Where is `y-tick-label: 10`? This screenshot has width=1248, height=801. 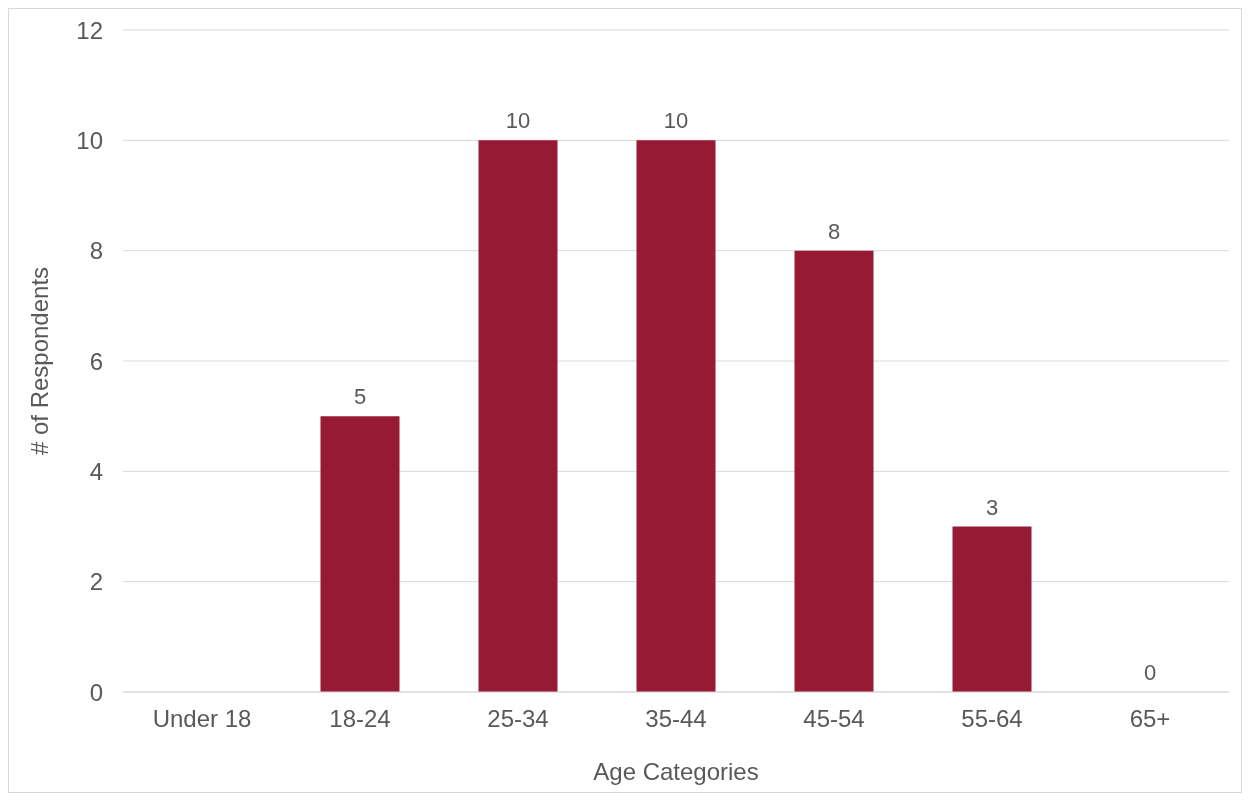
y-tick-label: 10 is located at coordinates (89, 140).